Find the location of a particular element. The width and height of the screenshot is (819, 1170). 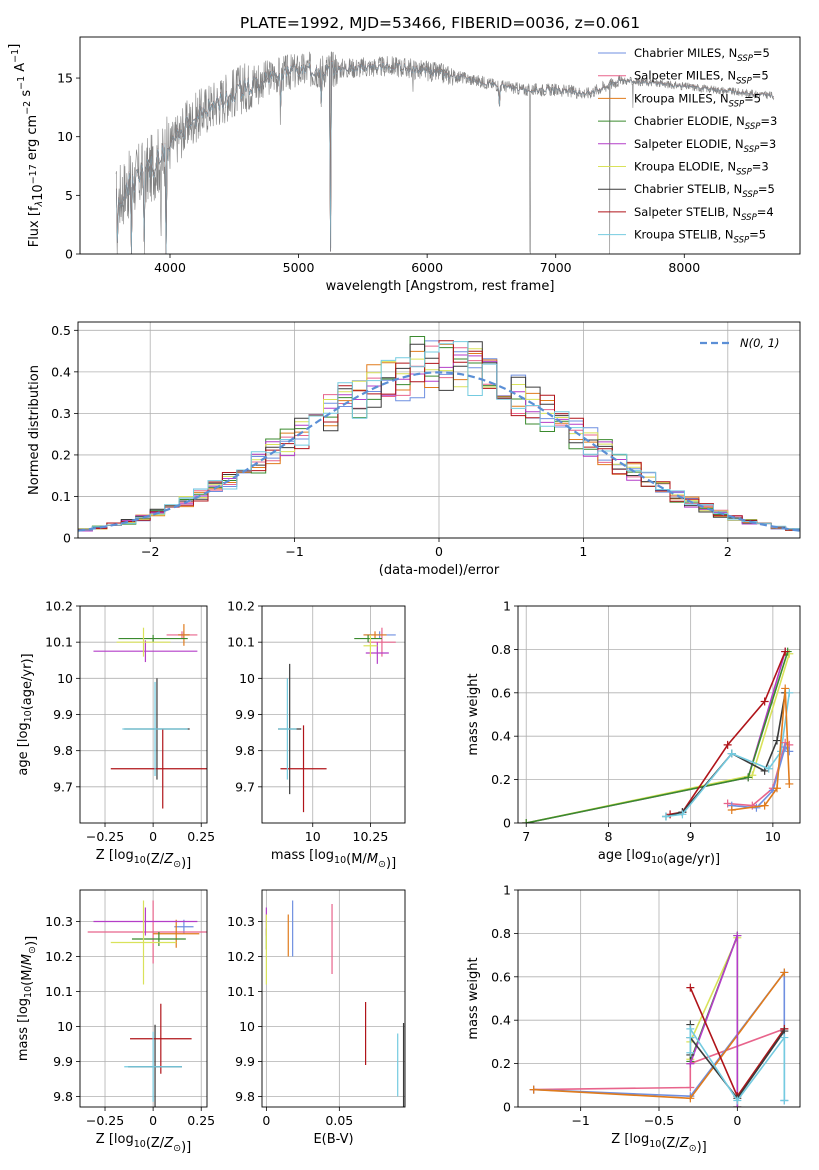

x-tick-label: −2 is located at coordinates (150, 551).